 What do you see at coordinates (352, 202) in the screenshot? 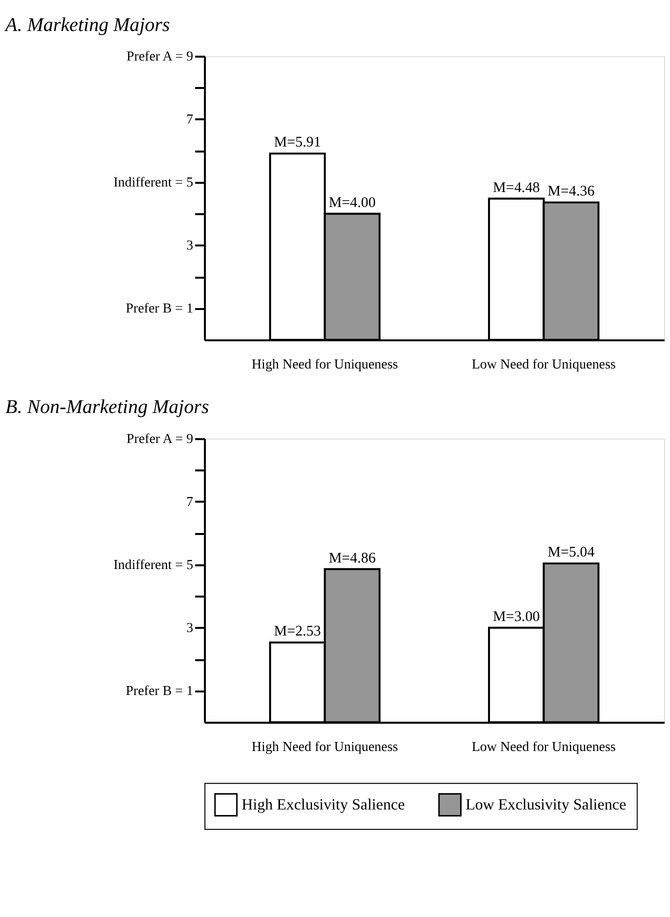
I see `data-label: M=4.00` at bounding box center [352, 202].